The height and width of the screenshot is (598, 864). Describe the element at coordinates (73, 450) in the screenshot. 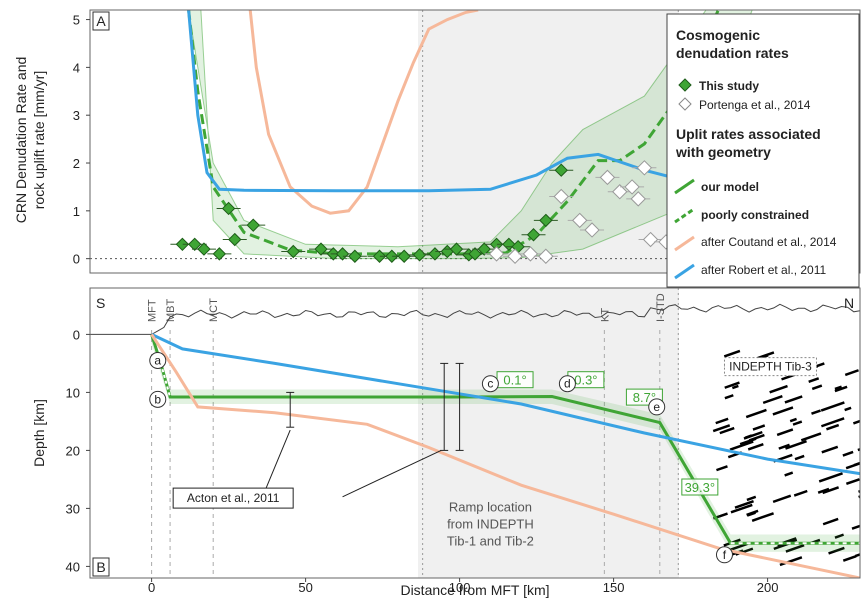

I see `b-ytick-label: 20` at that location.